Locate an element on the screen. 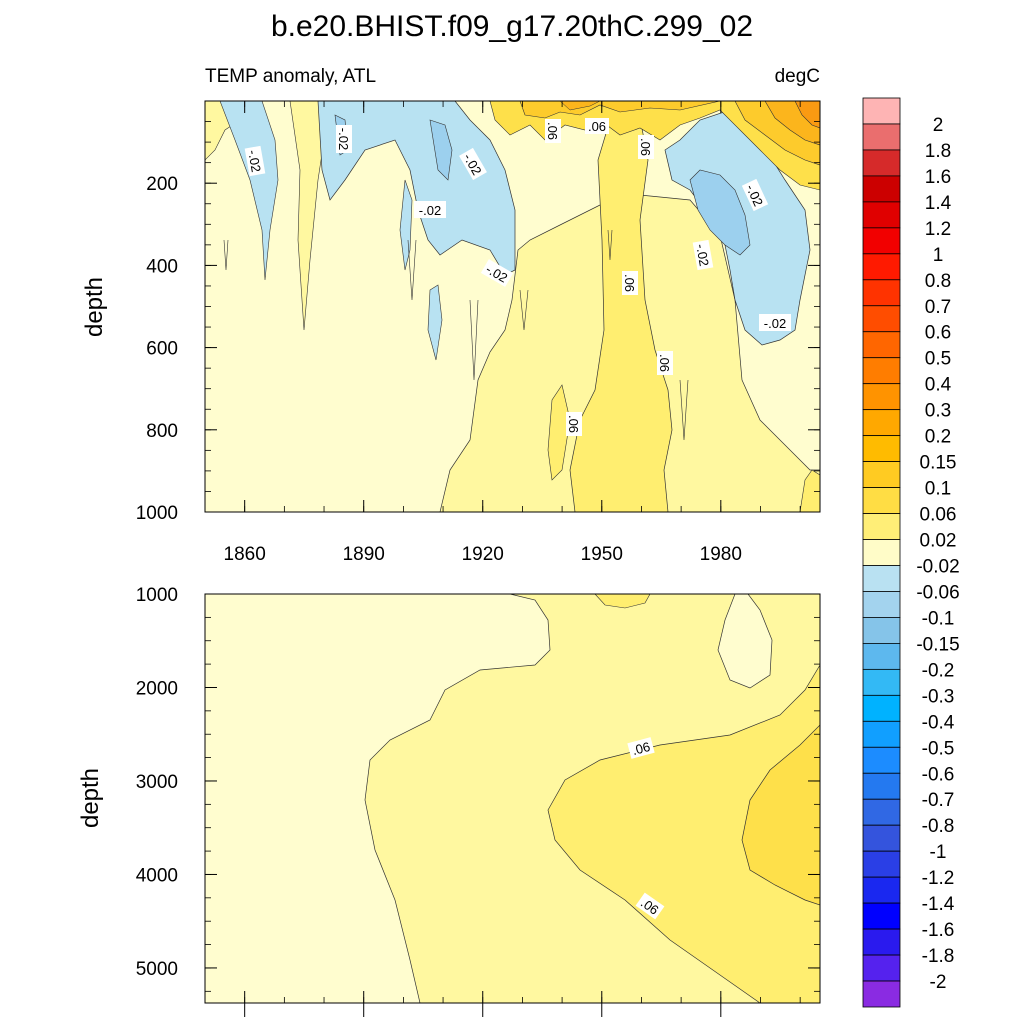 The image size is (1024, 1024). colorbar-label: -1.2 is located at coordinates (938, 878).